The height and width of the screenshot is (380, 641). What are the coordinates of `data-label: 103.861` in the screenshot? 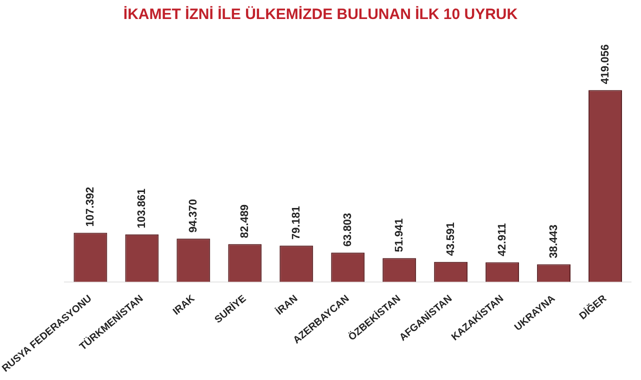 It's located at (142, 208).